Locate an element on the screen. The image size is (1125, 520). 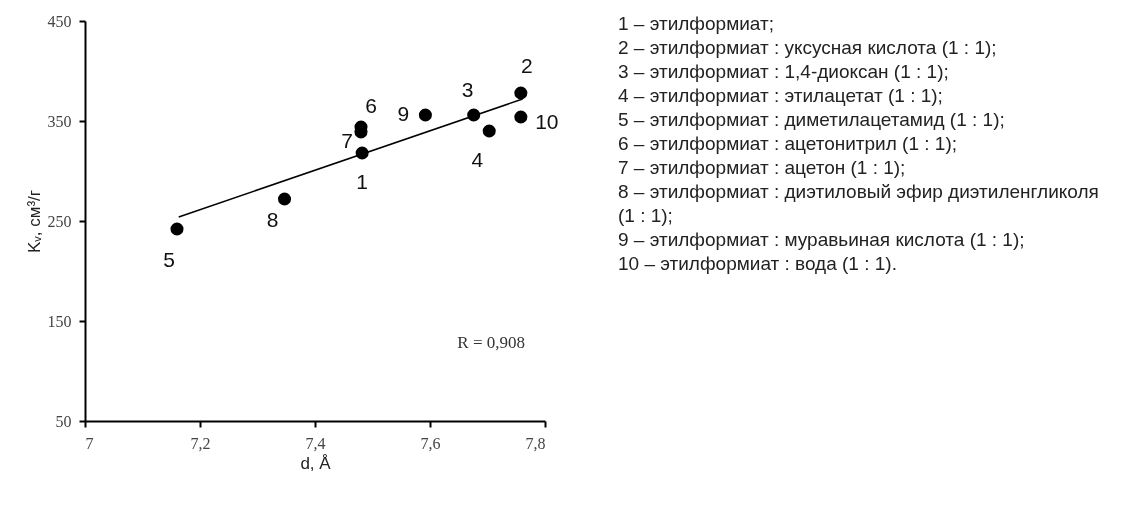
text: 9 – этилформиат : муравьиная кислота (1 : 1); is located at coordinates (822, 240).